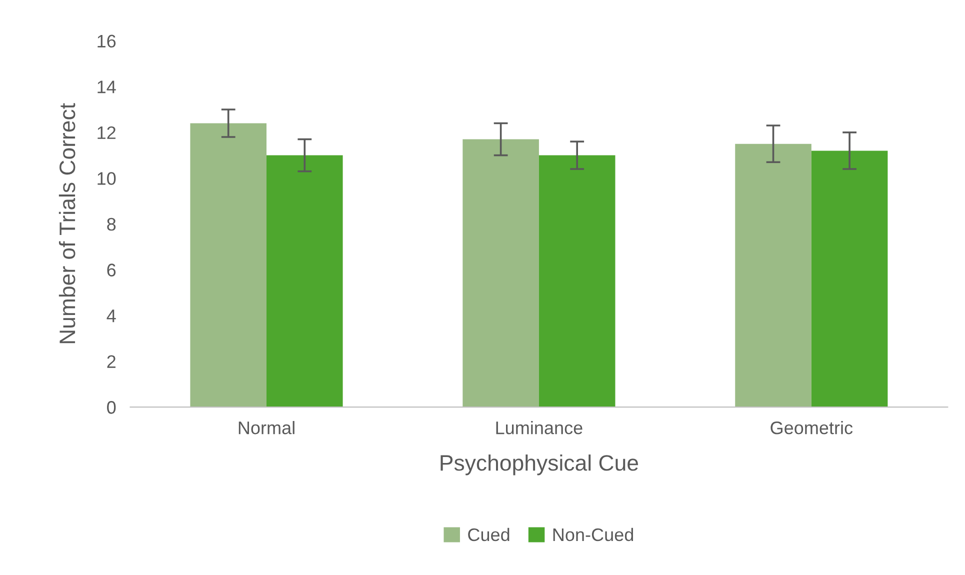 The height and width of the screenshot is (575, 965). What do you see at coordinates (593, 535) in the screenshot?
I see `legend-label: Non-Cued` at bounding box center [593, 535].